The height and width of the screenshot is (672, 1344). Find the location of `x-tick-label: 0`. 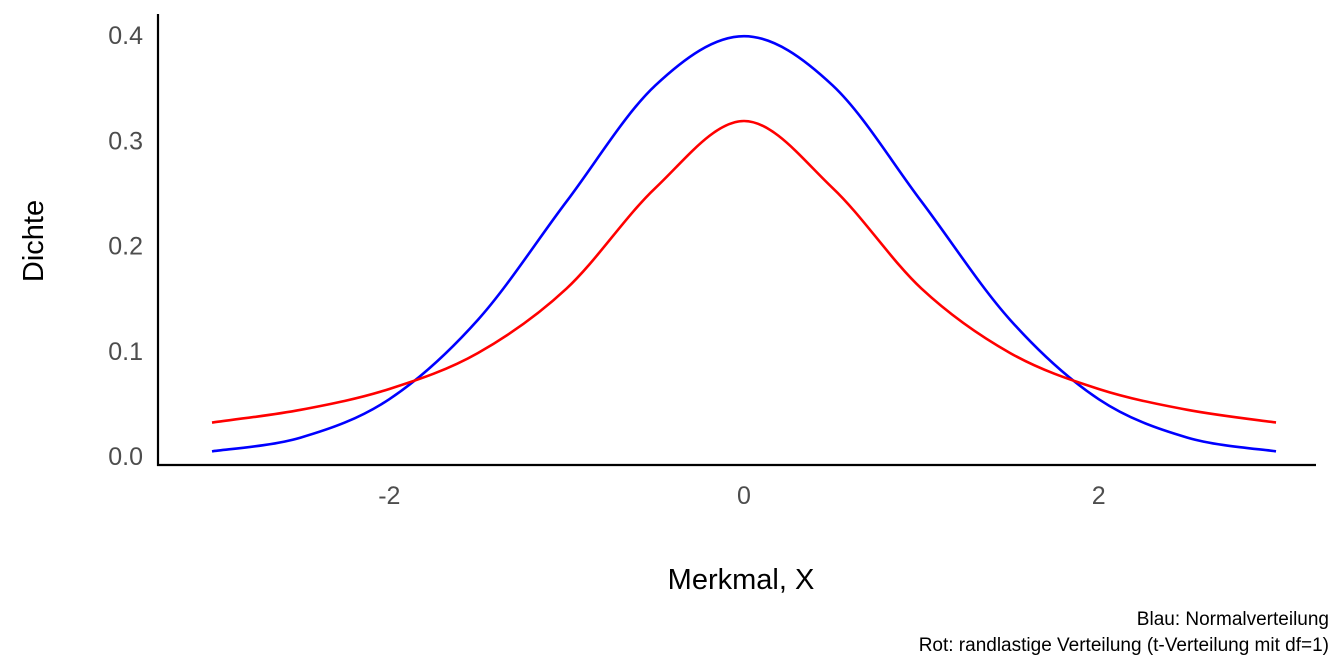

x-tick-label: 0 is located at coordinates (744, 496).